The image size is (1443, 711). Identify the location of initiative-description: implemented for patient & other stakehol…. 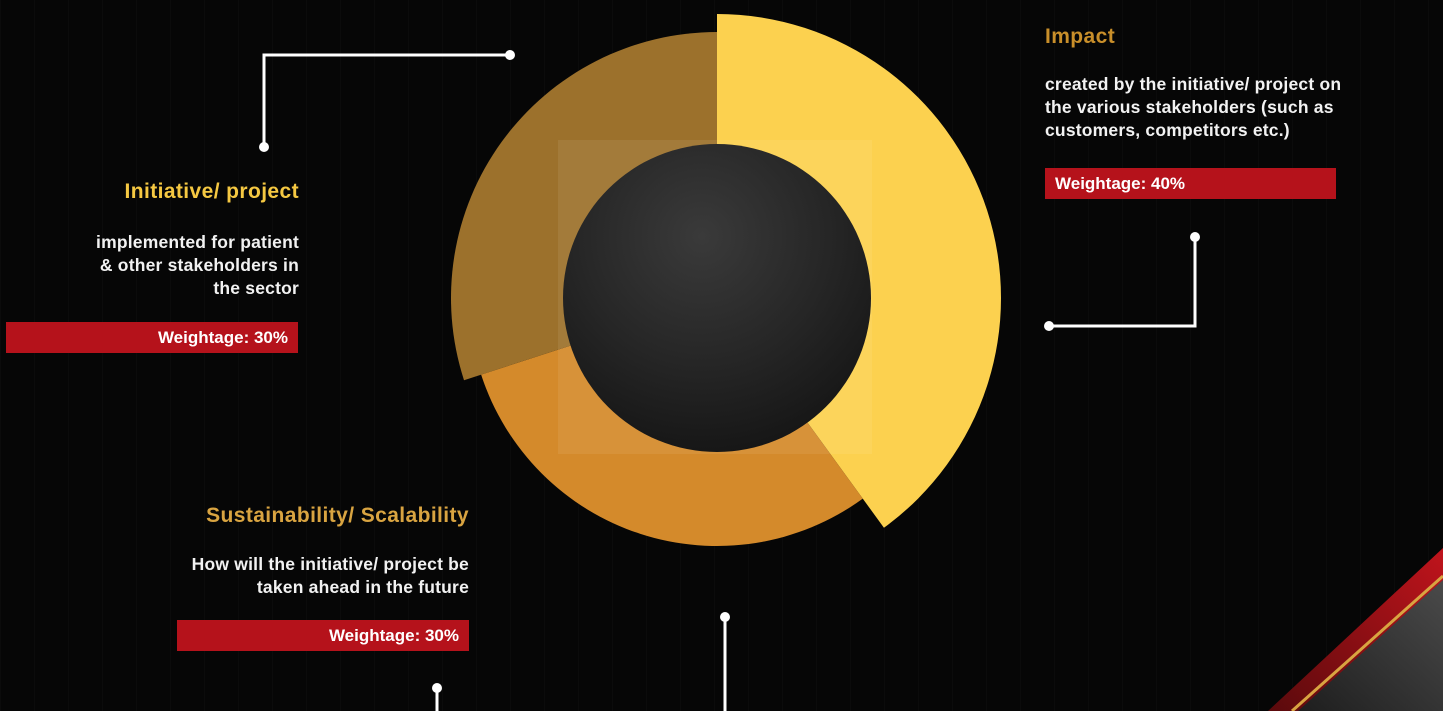
(197, 265).